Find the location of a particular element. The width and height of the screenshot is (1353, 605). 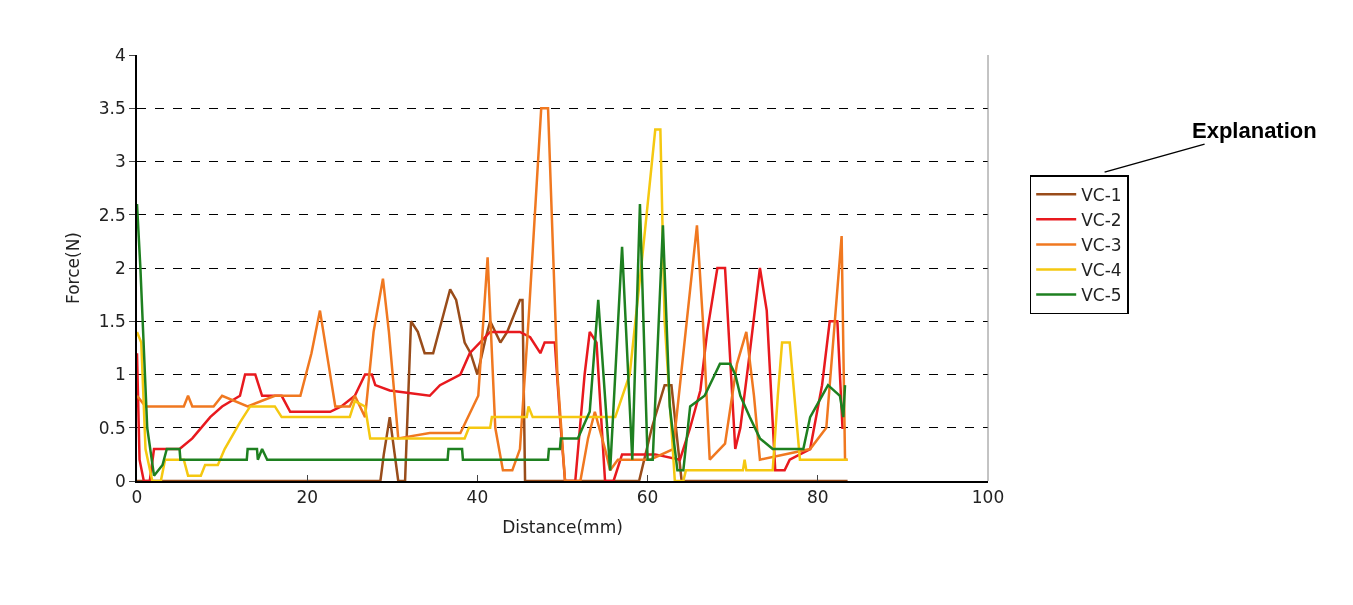

legend-label: VC-4 is located at coordinates (1101, 270).